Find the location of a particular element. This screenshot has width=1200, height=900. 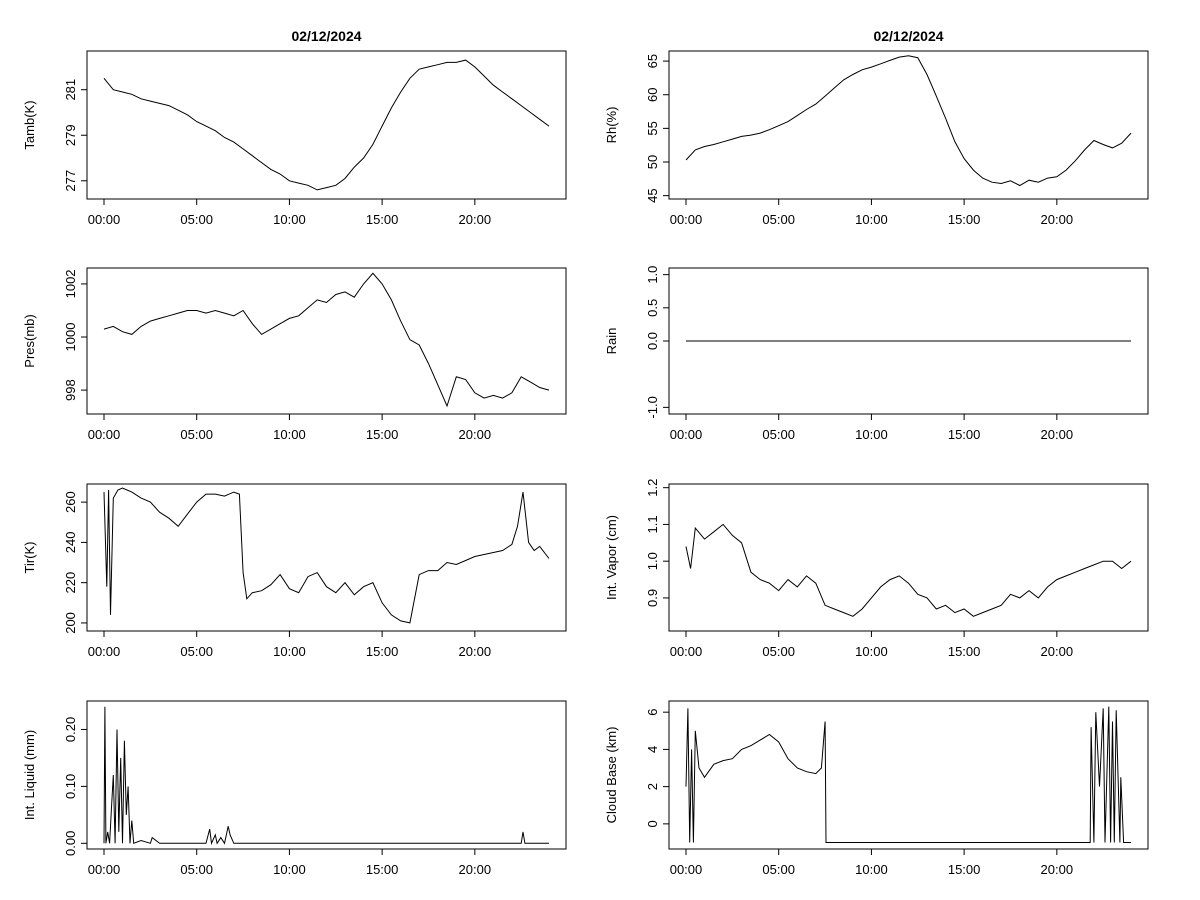

y-tick-label: 200 is located at coordinates (70, 623).